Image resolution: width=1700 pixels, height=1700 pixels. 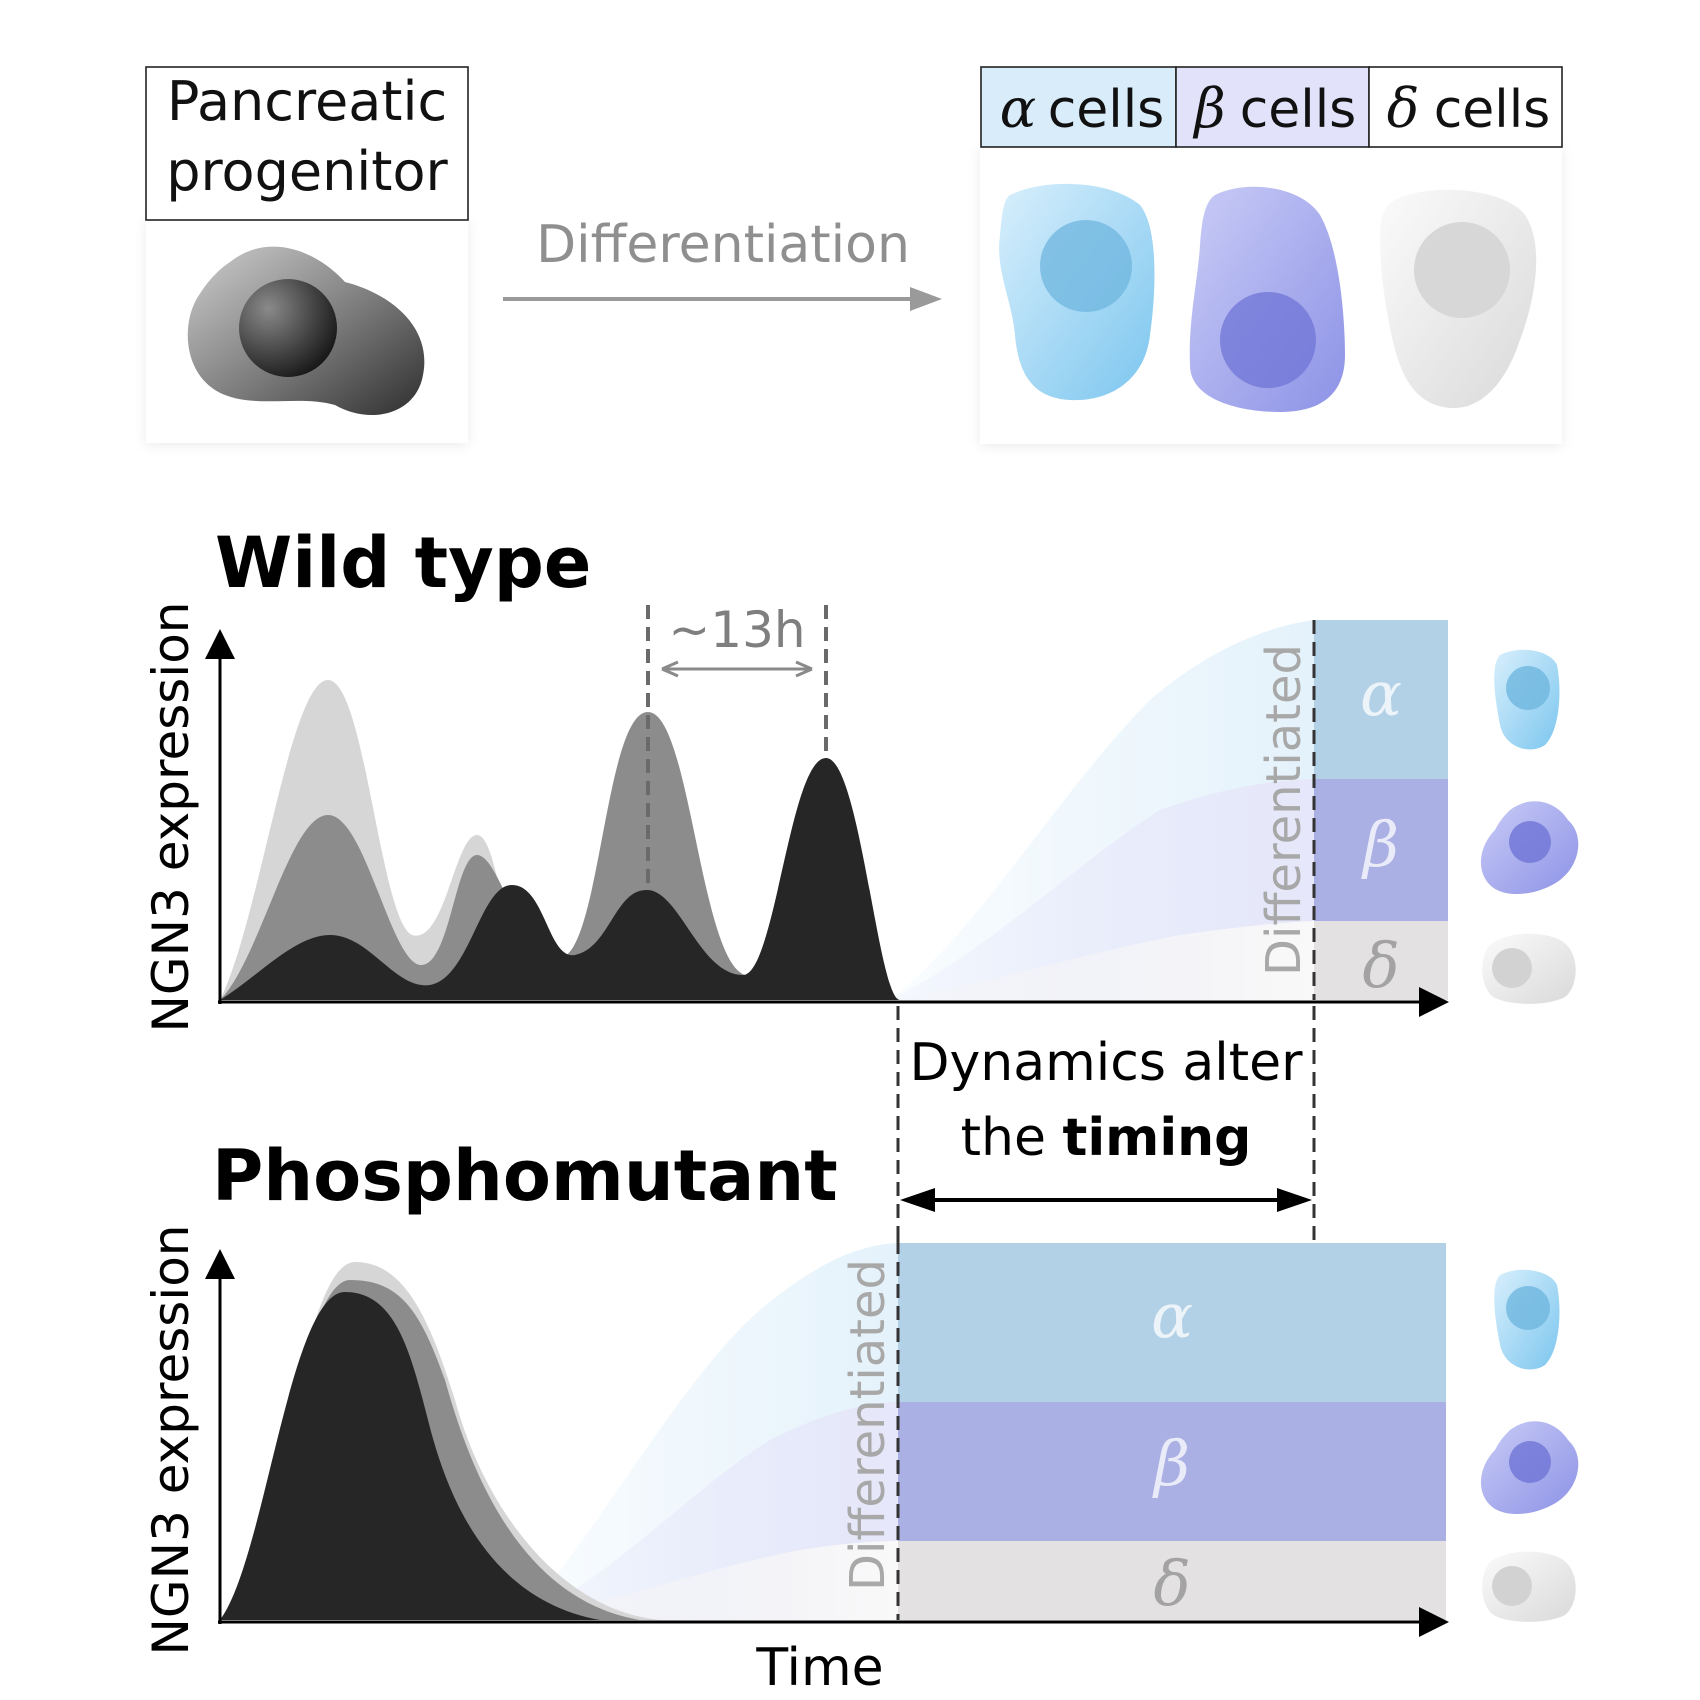 What do you see at coordinates (410, 1456) in the screenshot?
I see `pm-trace-dark` at bounding box center [410, 1456].